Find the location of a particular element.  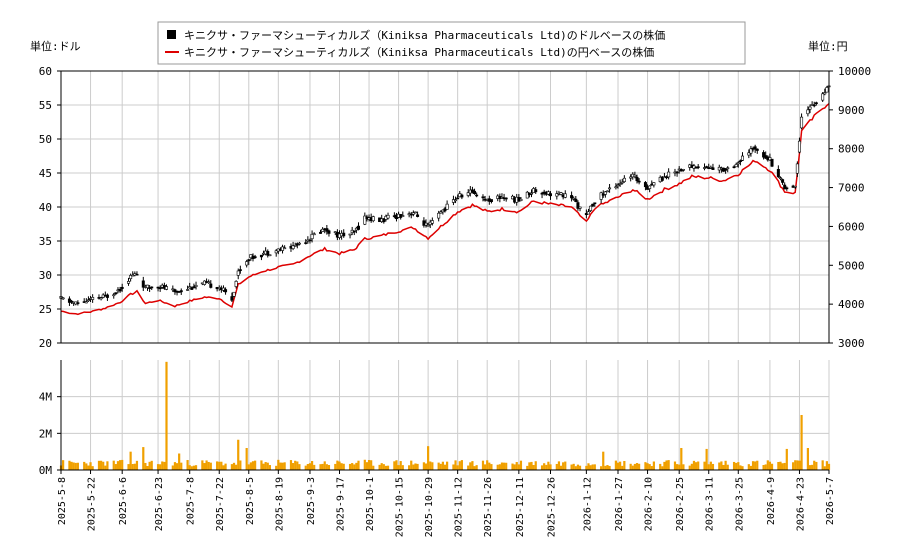

right-y-tick-label: 8000 is located at coordinates (851, 149).